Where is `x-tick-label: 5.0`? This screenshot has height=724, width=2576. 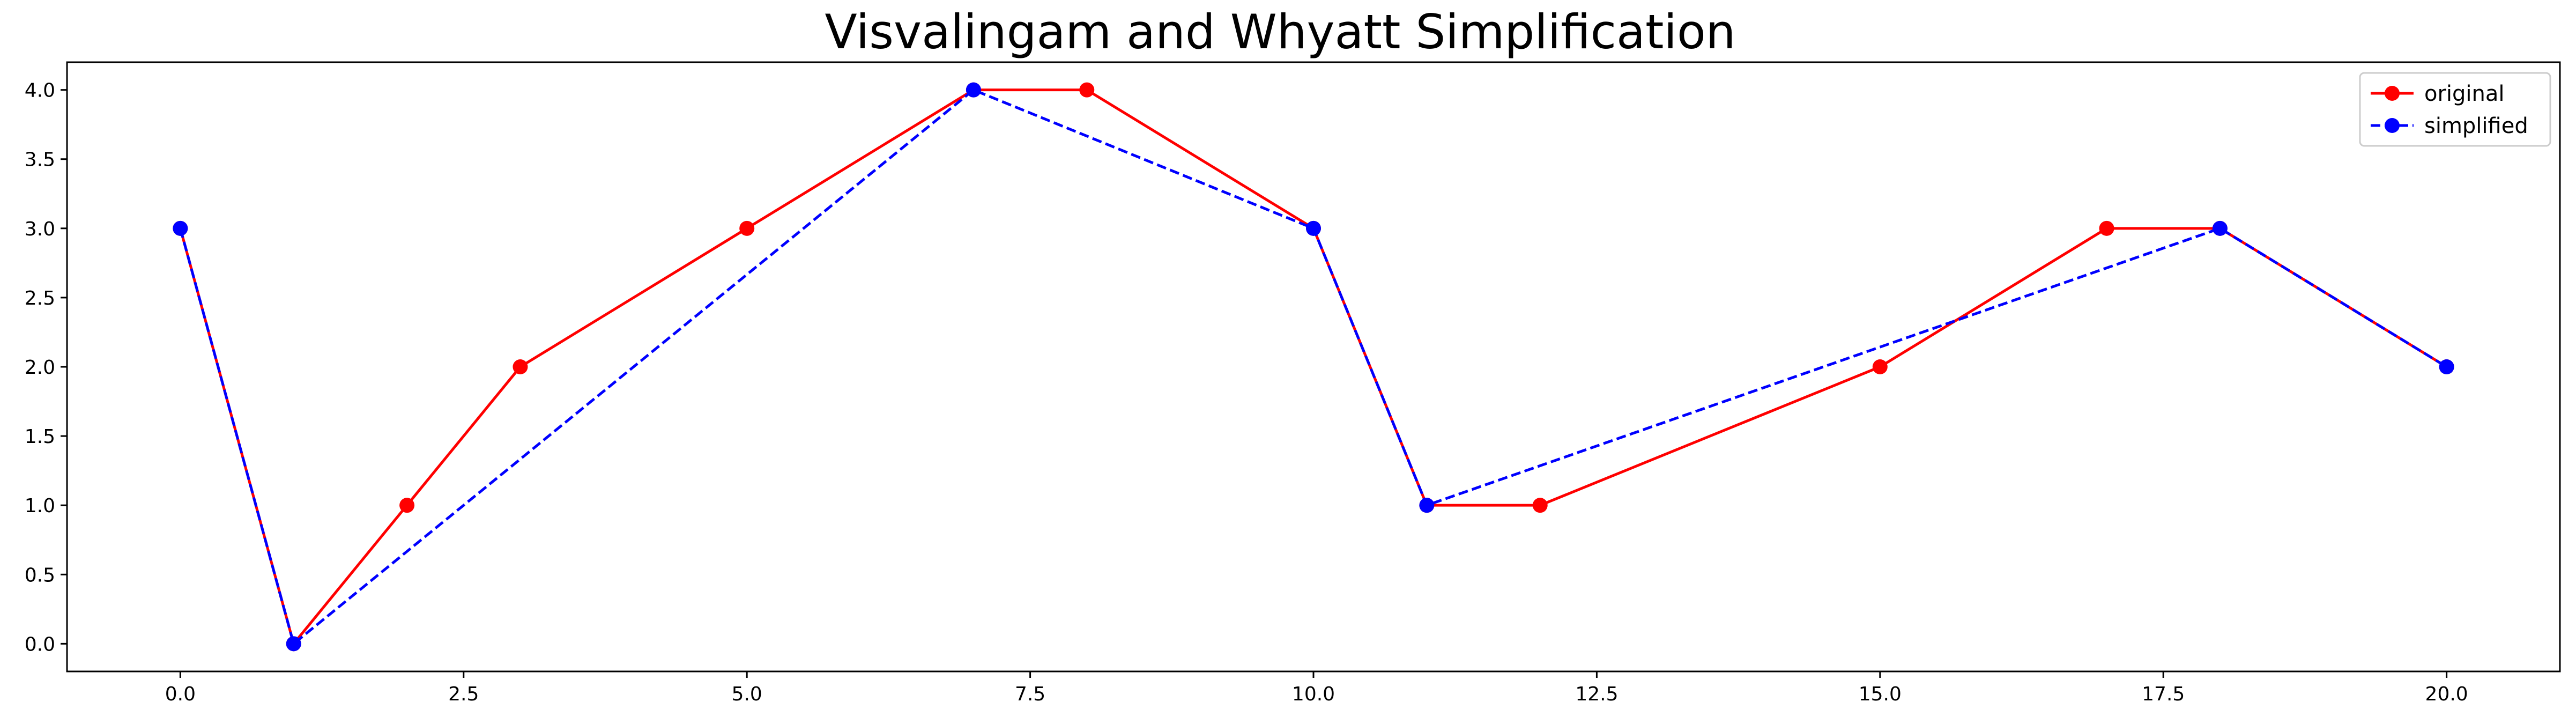 x-tick-label: 5.0 is located at coordinates (747, 694).